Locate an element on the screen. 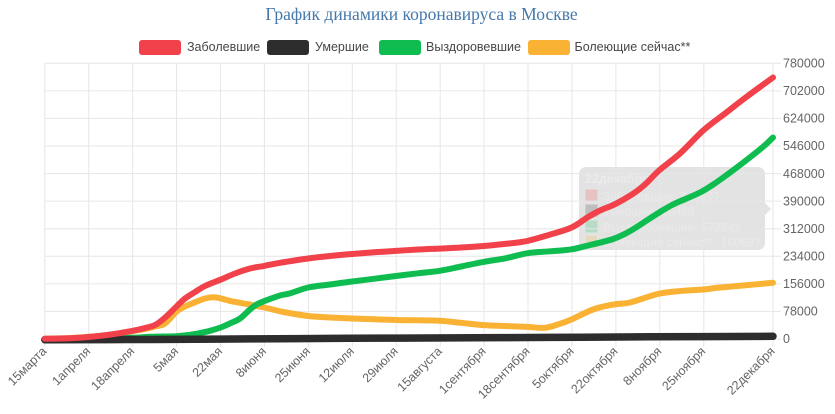  svg-text: 8июня is located at coordinates (251, 362).